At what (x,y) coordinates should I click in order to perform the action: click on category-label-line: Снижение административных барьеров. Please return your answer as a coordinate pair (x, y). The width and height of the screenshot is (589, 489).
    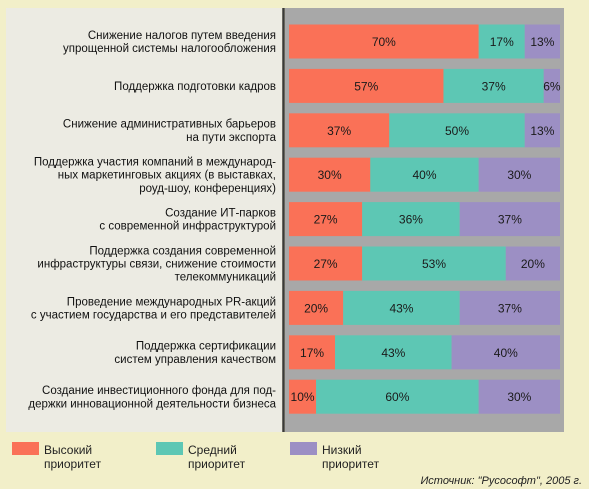
    Looking at the image, I should click on (169, 125).